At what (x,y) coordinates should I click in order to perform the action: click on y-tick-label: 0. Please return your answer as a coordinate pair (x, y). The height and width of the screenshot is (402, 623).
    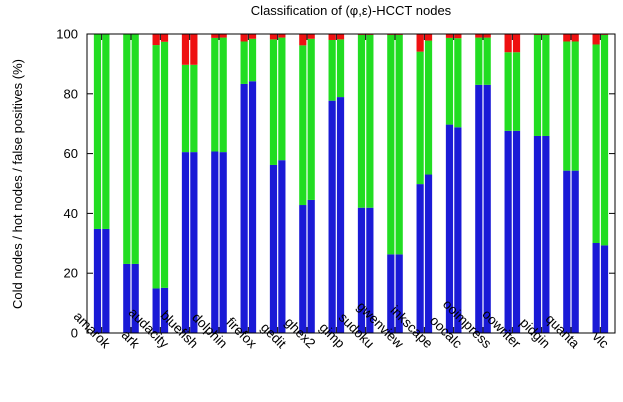
    Looking at the image, I should click on (74, 333).